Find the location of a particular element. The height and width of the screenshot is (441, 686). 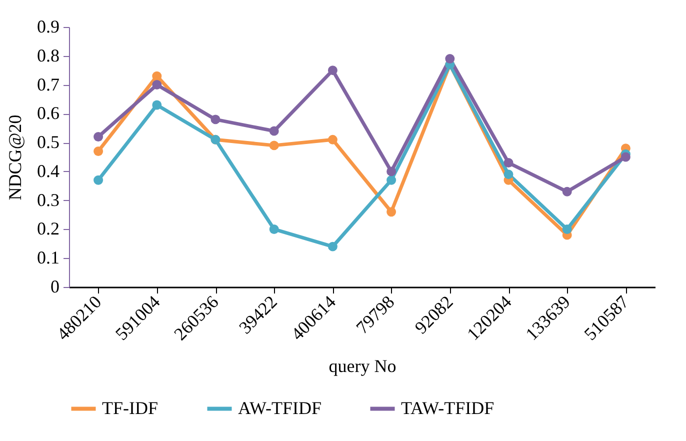

legend-label: TAW-TFIDF is located at coordinates (447, 408).